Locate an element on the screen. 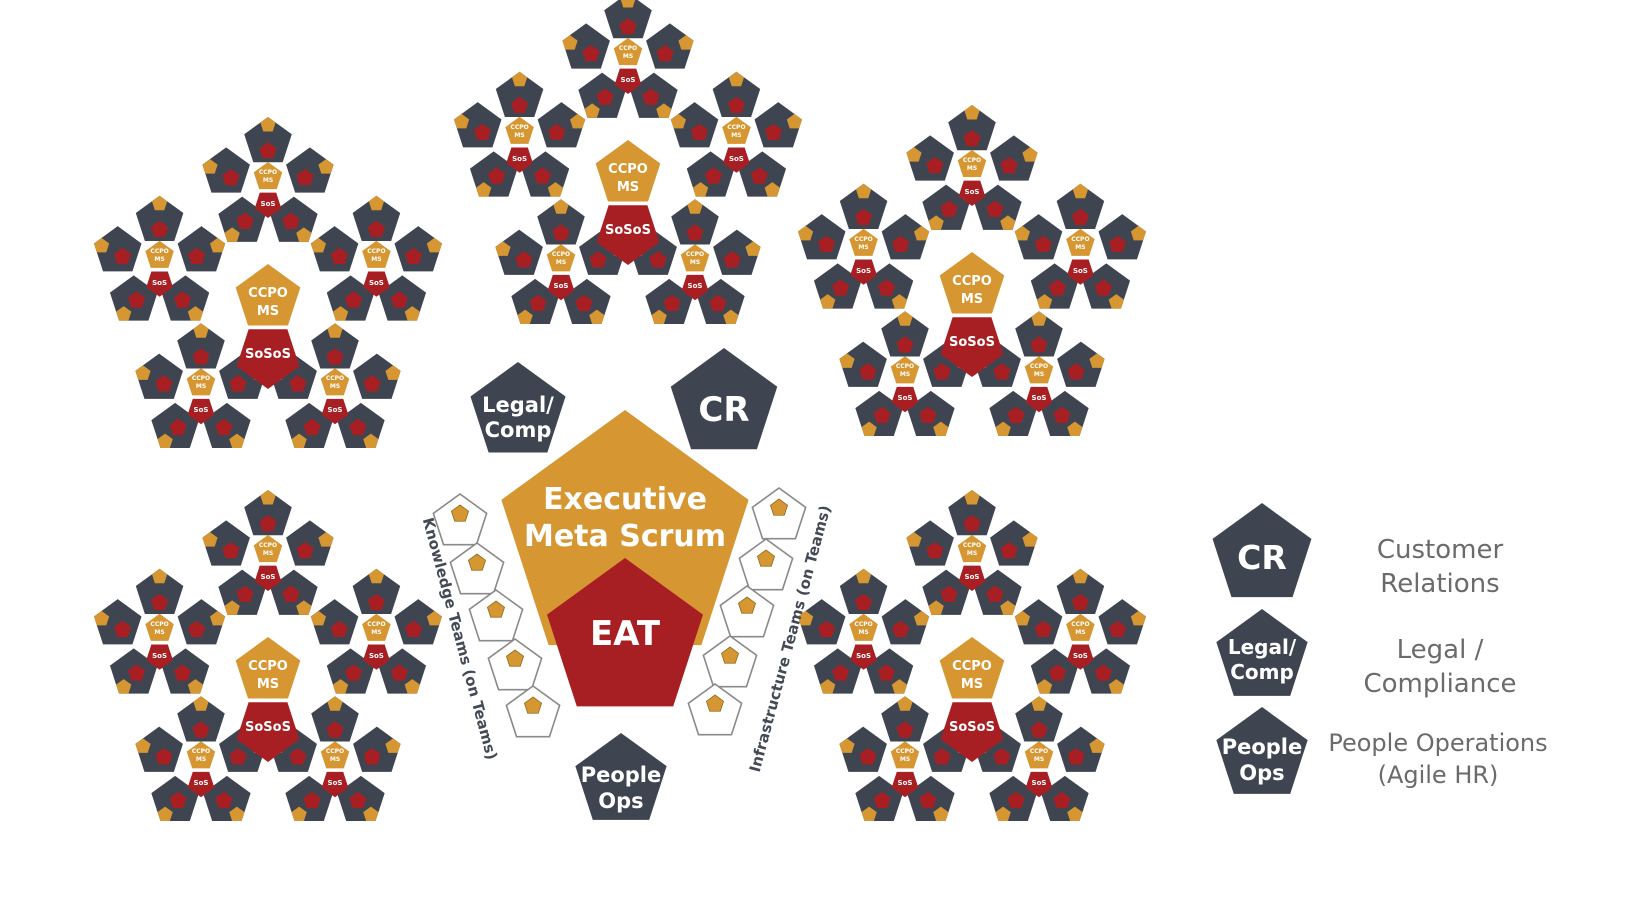  people-ops-node is located at coordinates (621, 776).